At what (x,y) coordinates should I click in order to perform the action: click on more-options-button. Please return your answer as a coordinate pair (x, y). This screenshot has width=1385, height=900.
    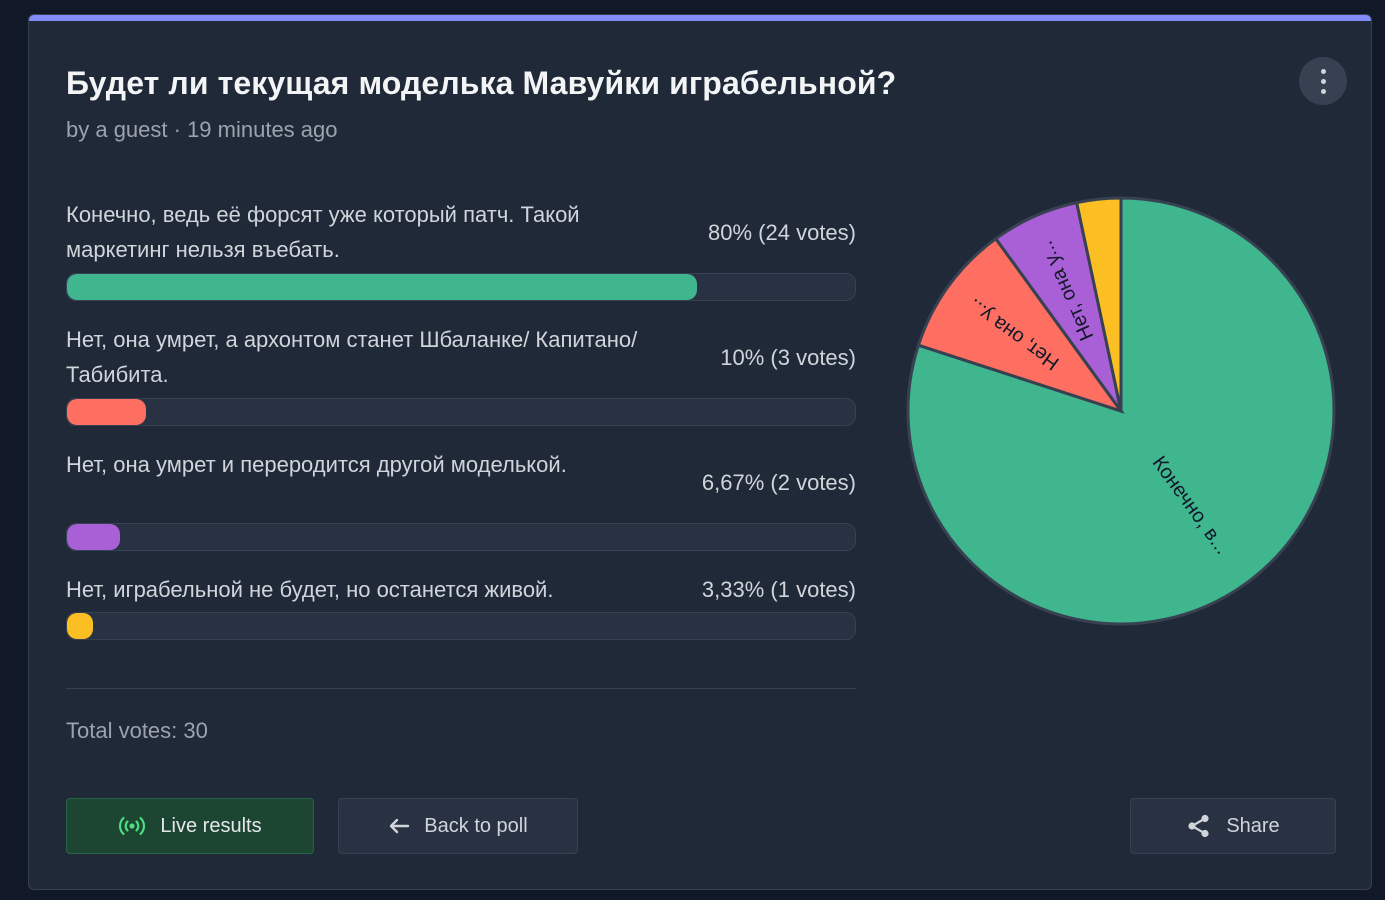
    Looking at the image, I should click on (1323, 81).